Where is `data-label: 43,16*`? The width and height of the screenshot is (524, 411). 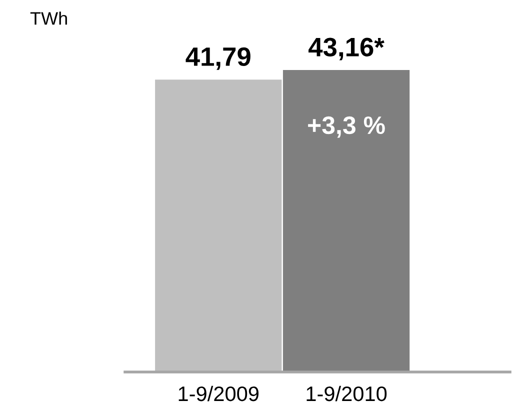
data-label: 43,16* is located at coordinates (346, 49).